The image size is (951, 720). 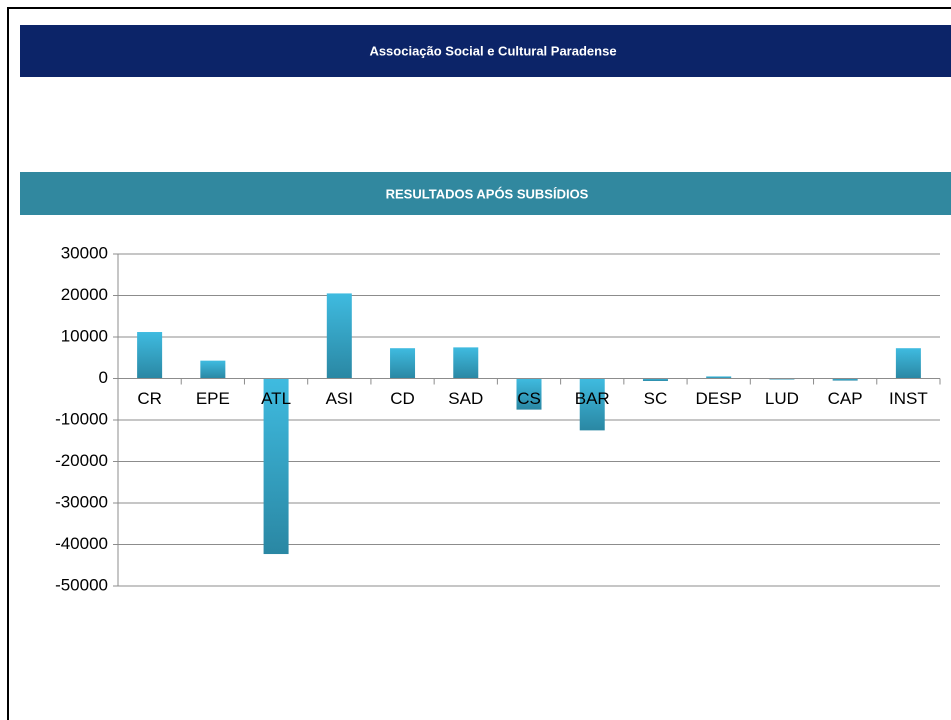 What do you see at coordinates (213, 398) in the screenshot?
I see `x-tick-label: EPE` at bounding box center [213, 398].